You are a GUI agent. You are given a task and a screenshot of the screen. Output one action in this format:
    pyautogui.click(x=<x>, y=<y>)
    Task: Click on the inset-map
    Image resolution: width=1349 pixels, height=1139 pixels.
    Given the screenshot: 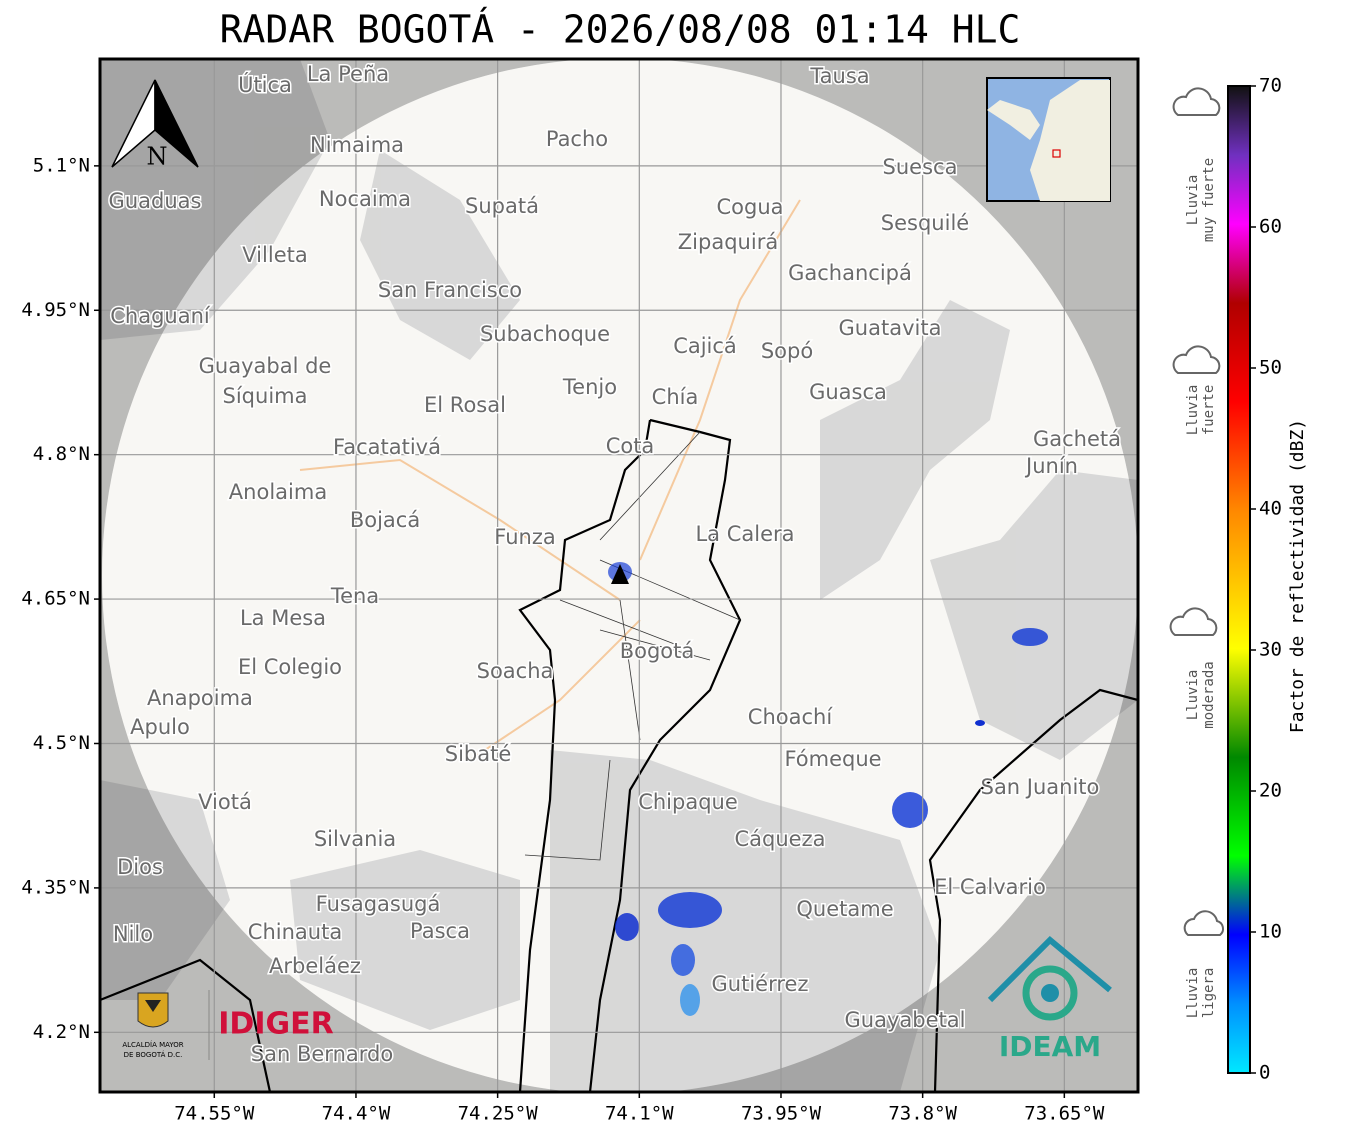 What is the action you would take?
    pyautogui.click(x=1048, y=139)
    